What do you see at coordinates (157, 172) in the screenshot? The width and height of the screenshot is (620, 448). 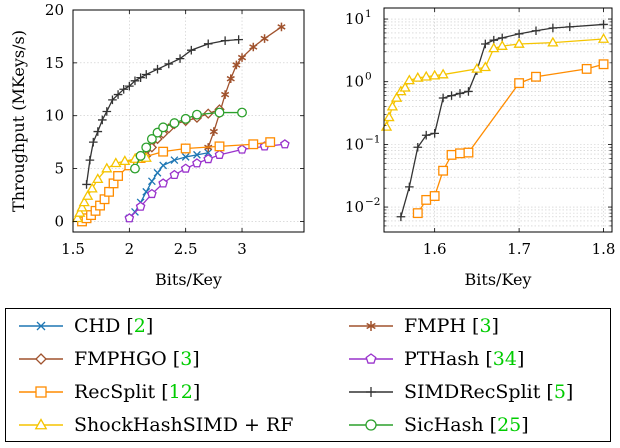 I see `data-point-chd` at bounding box center [157, 172].